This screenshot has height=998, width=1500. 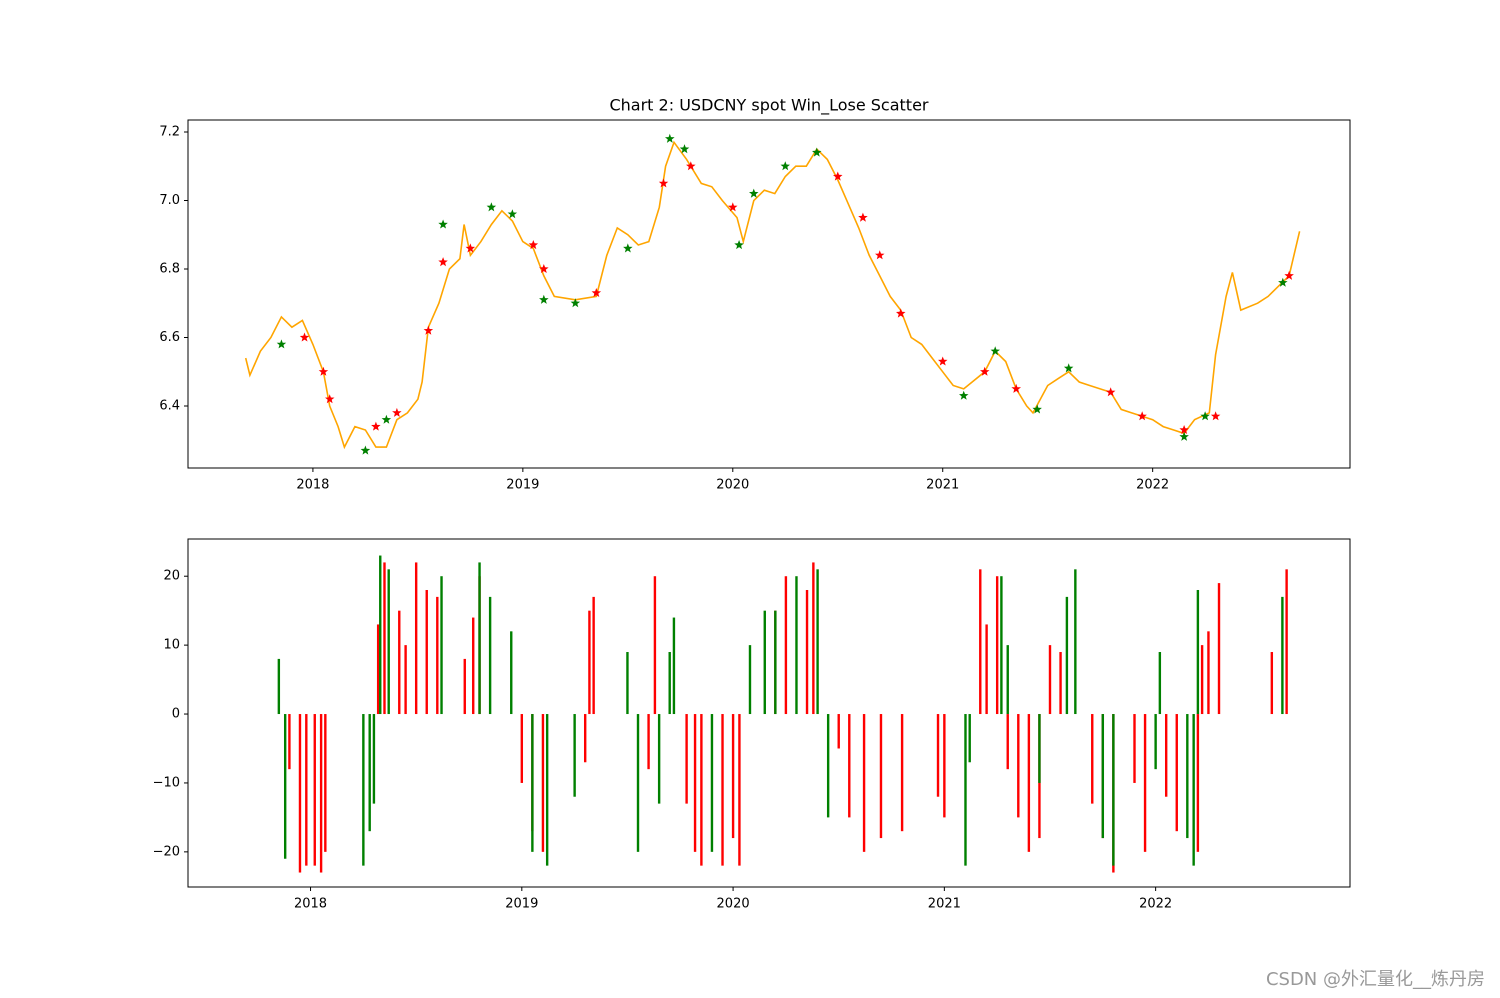 What do you see at coordinates (942, 485) in the screenshot?
I see `x-tick-label: 2021` at bounding box center [942, 485].